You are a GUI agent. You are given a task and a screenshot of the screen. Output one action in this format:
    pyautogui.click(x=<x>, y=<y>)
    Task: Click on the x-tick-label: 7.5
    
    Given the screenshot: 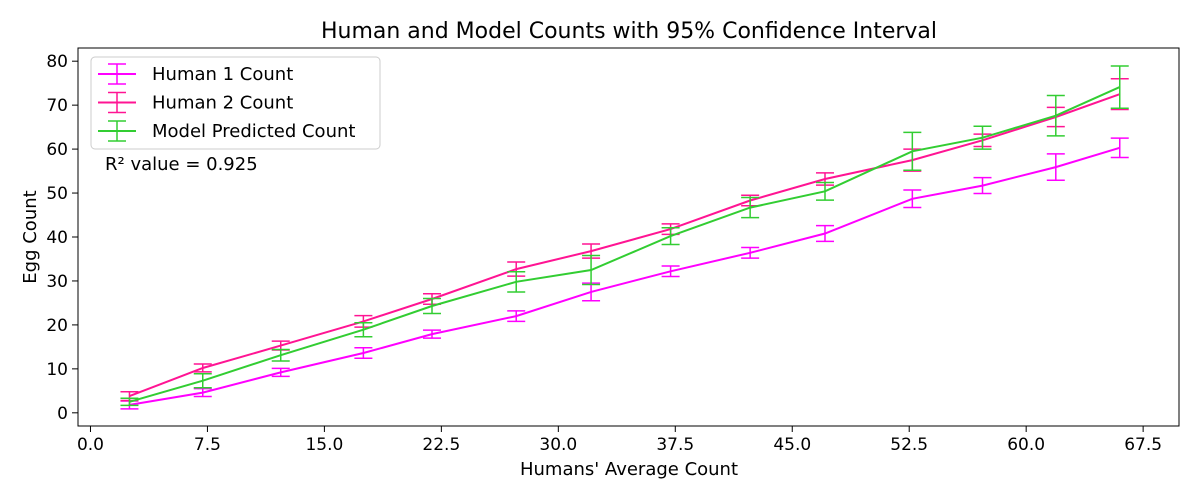 What is the action you would take?
    pyautogui.click(x=207, y=445)
    